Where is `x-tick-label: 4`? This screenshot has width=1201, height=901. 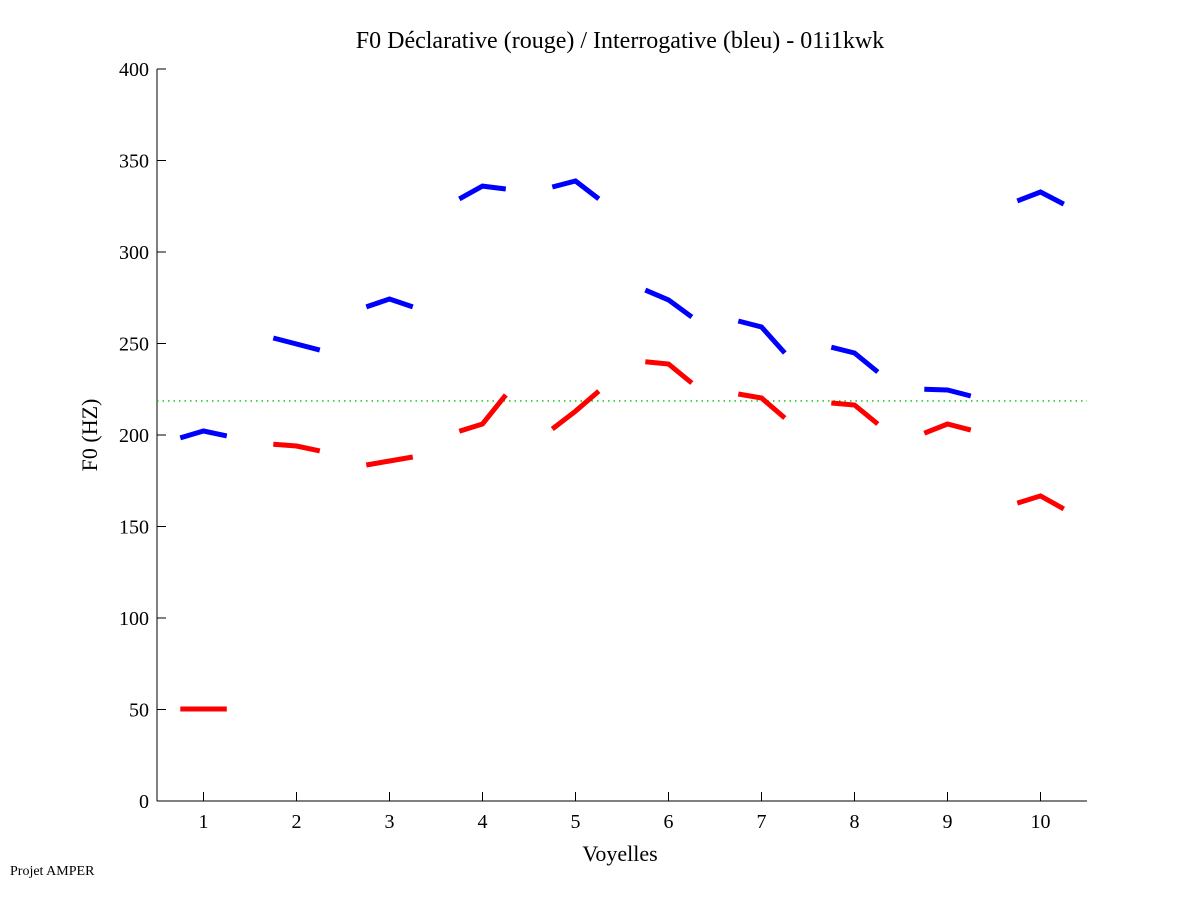 x-tick-label: 4 is located at coordinates (483, 822).